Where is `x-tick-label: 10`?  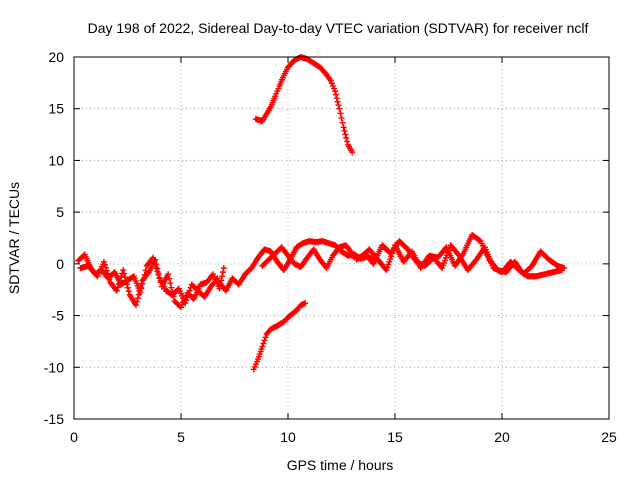
x-tick-label: 10 is located at coordinates (288, 437).